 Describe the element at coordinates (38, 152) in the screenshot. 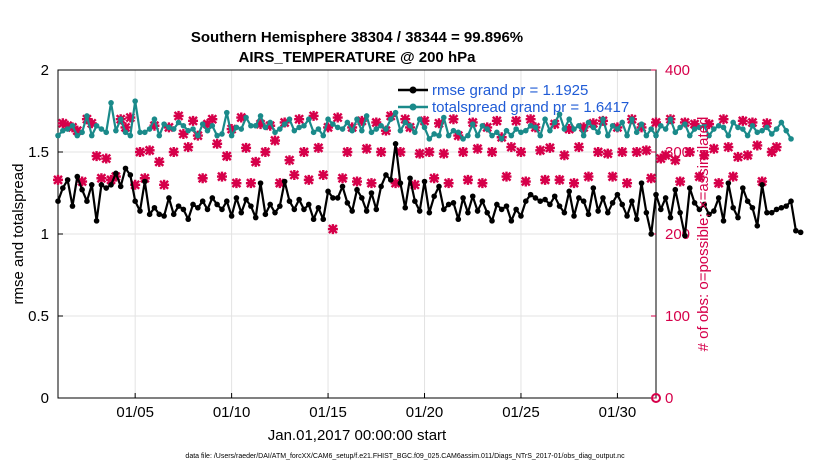

I see `y-tick-label: 1.5` at that location.